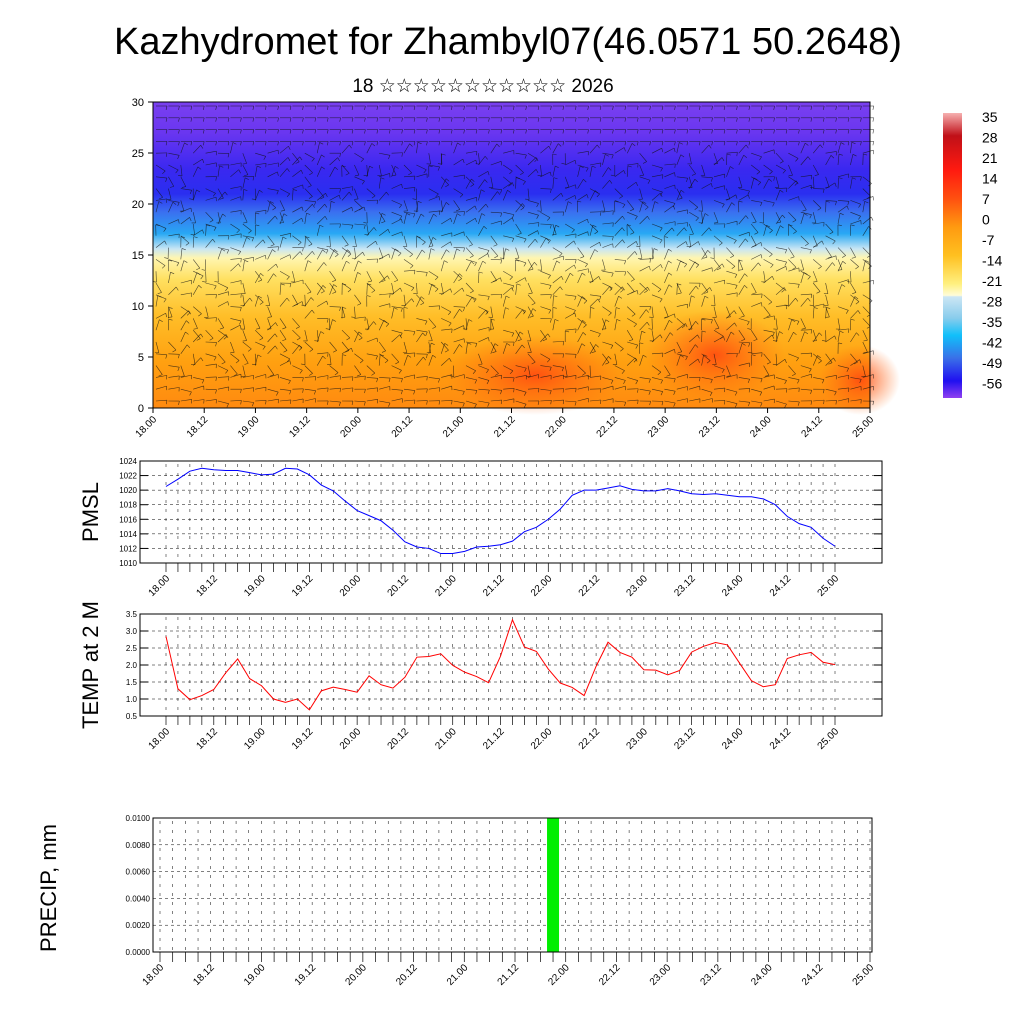 Image resolution: width=1024 pixels, height=1029 pixels. Describe the element at coordinates (141, 358) in the screenshot. I see `y-tick-label: 5` at that location.